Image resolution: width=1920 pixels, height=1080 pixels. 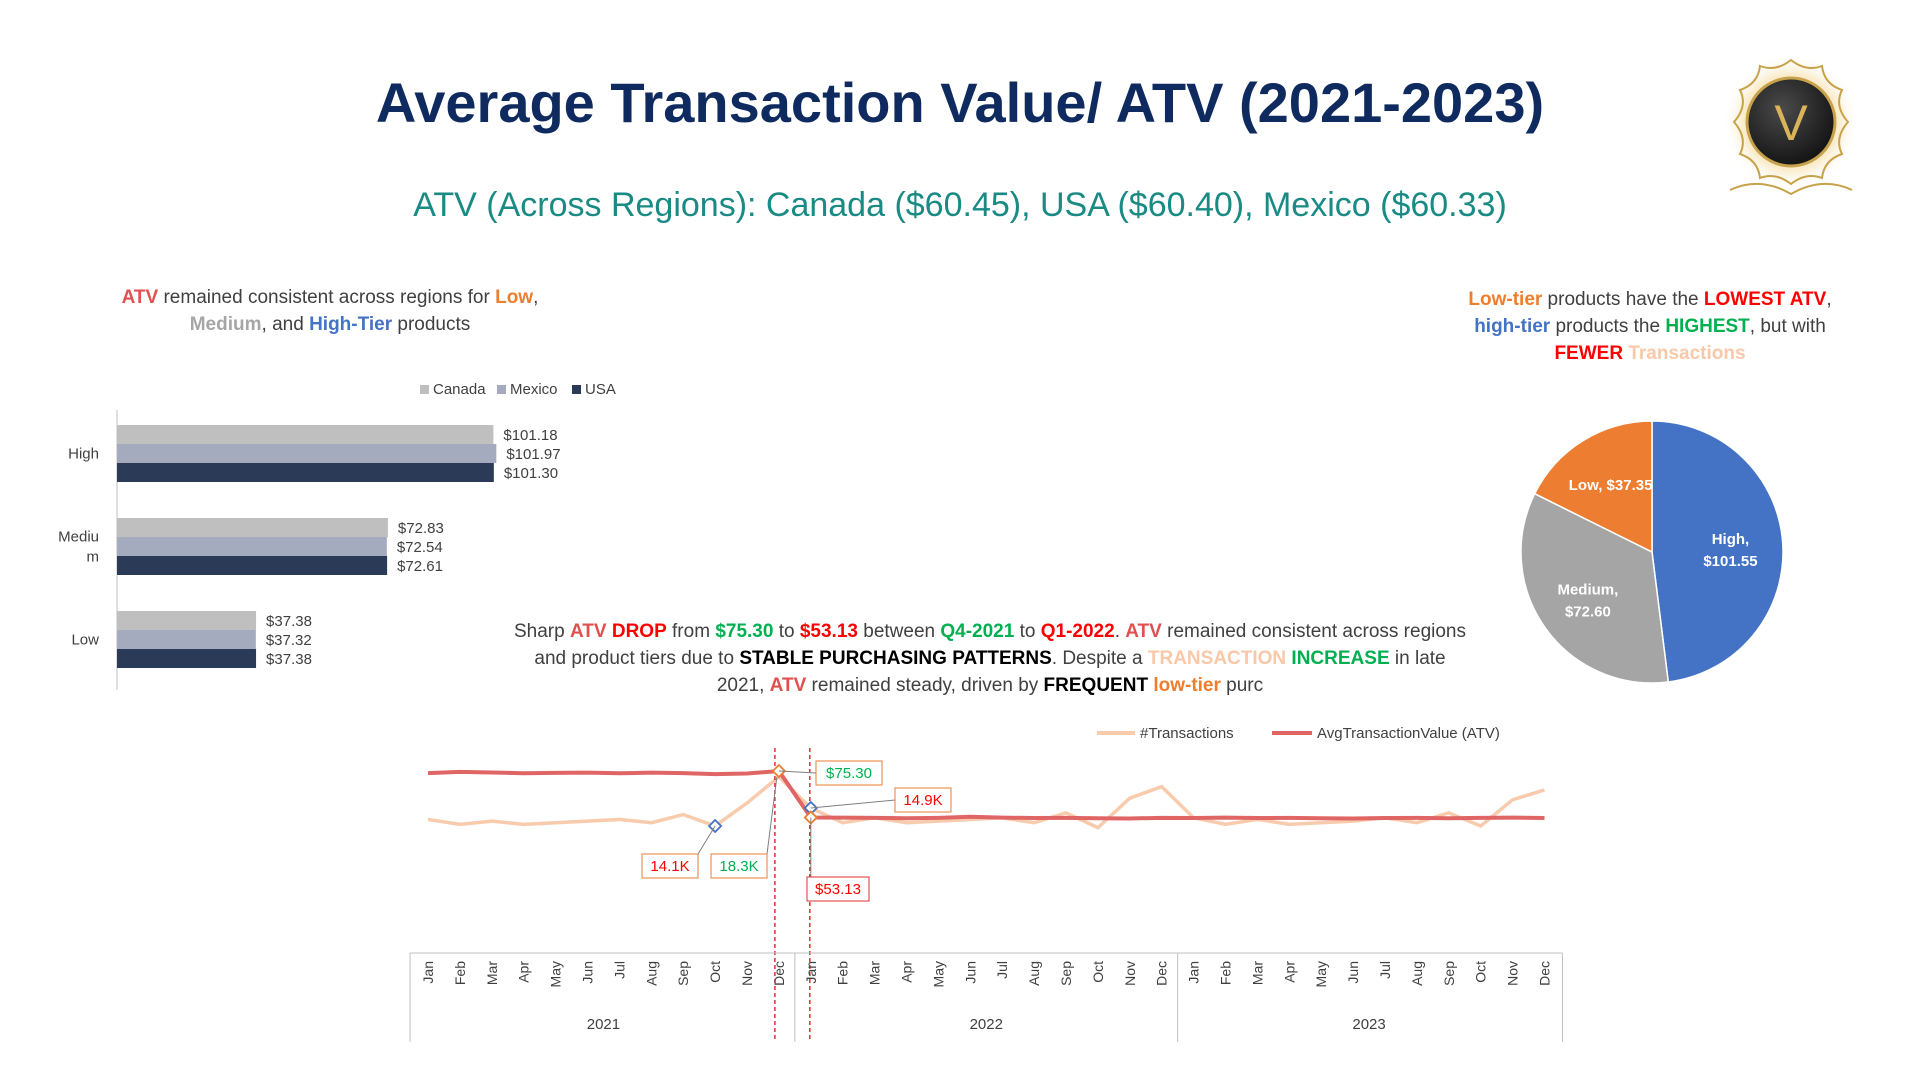 I want to click on note-text: remained steady, driven by, so click(x=925, y=685).